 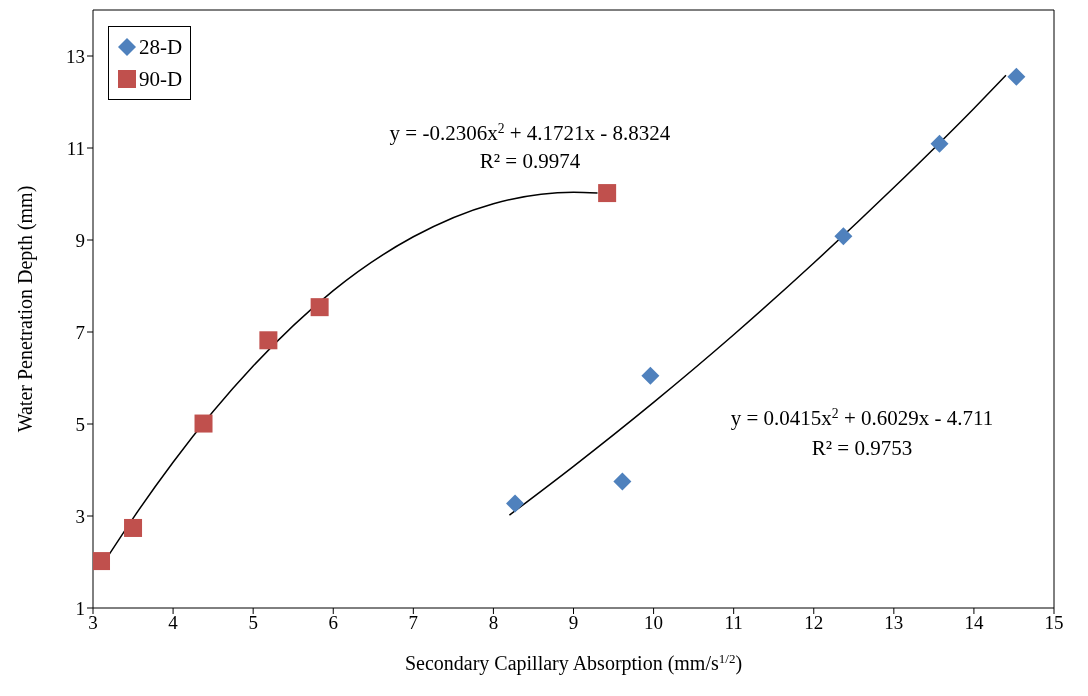 What do you see at coordinates (862, 417) in the screenshot?
I see `annotation: y = 0.0415x$^{2}$ + 0.6029x - 4.711` at bounding box center [862, 417].